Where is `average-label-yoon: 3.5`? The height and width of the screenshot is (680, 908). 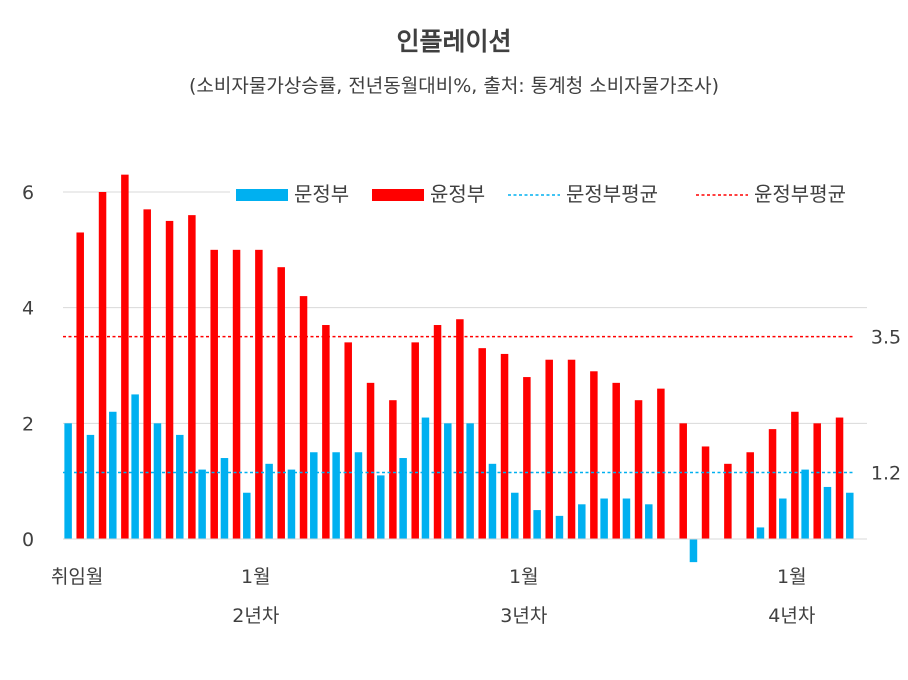
average-label-yoon: 3.5 is located at coordinates (886, 338).